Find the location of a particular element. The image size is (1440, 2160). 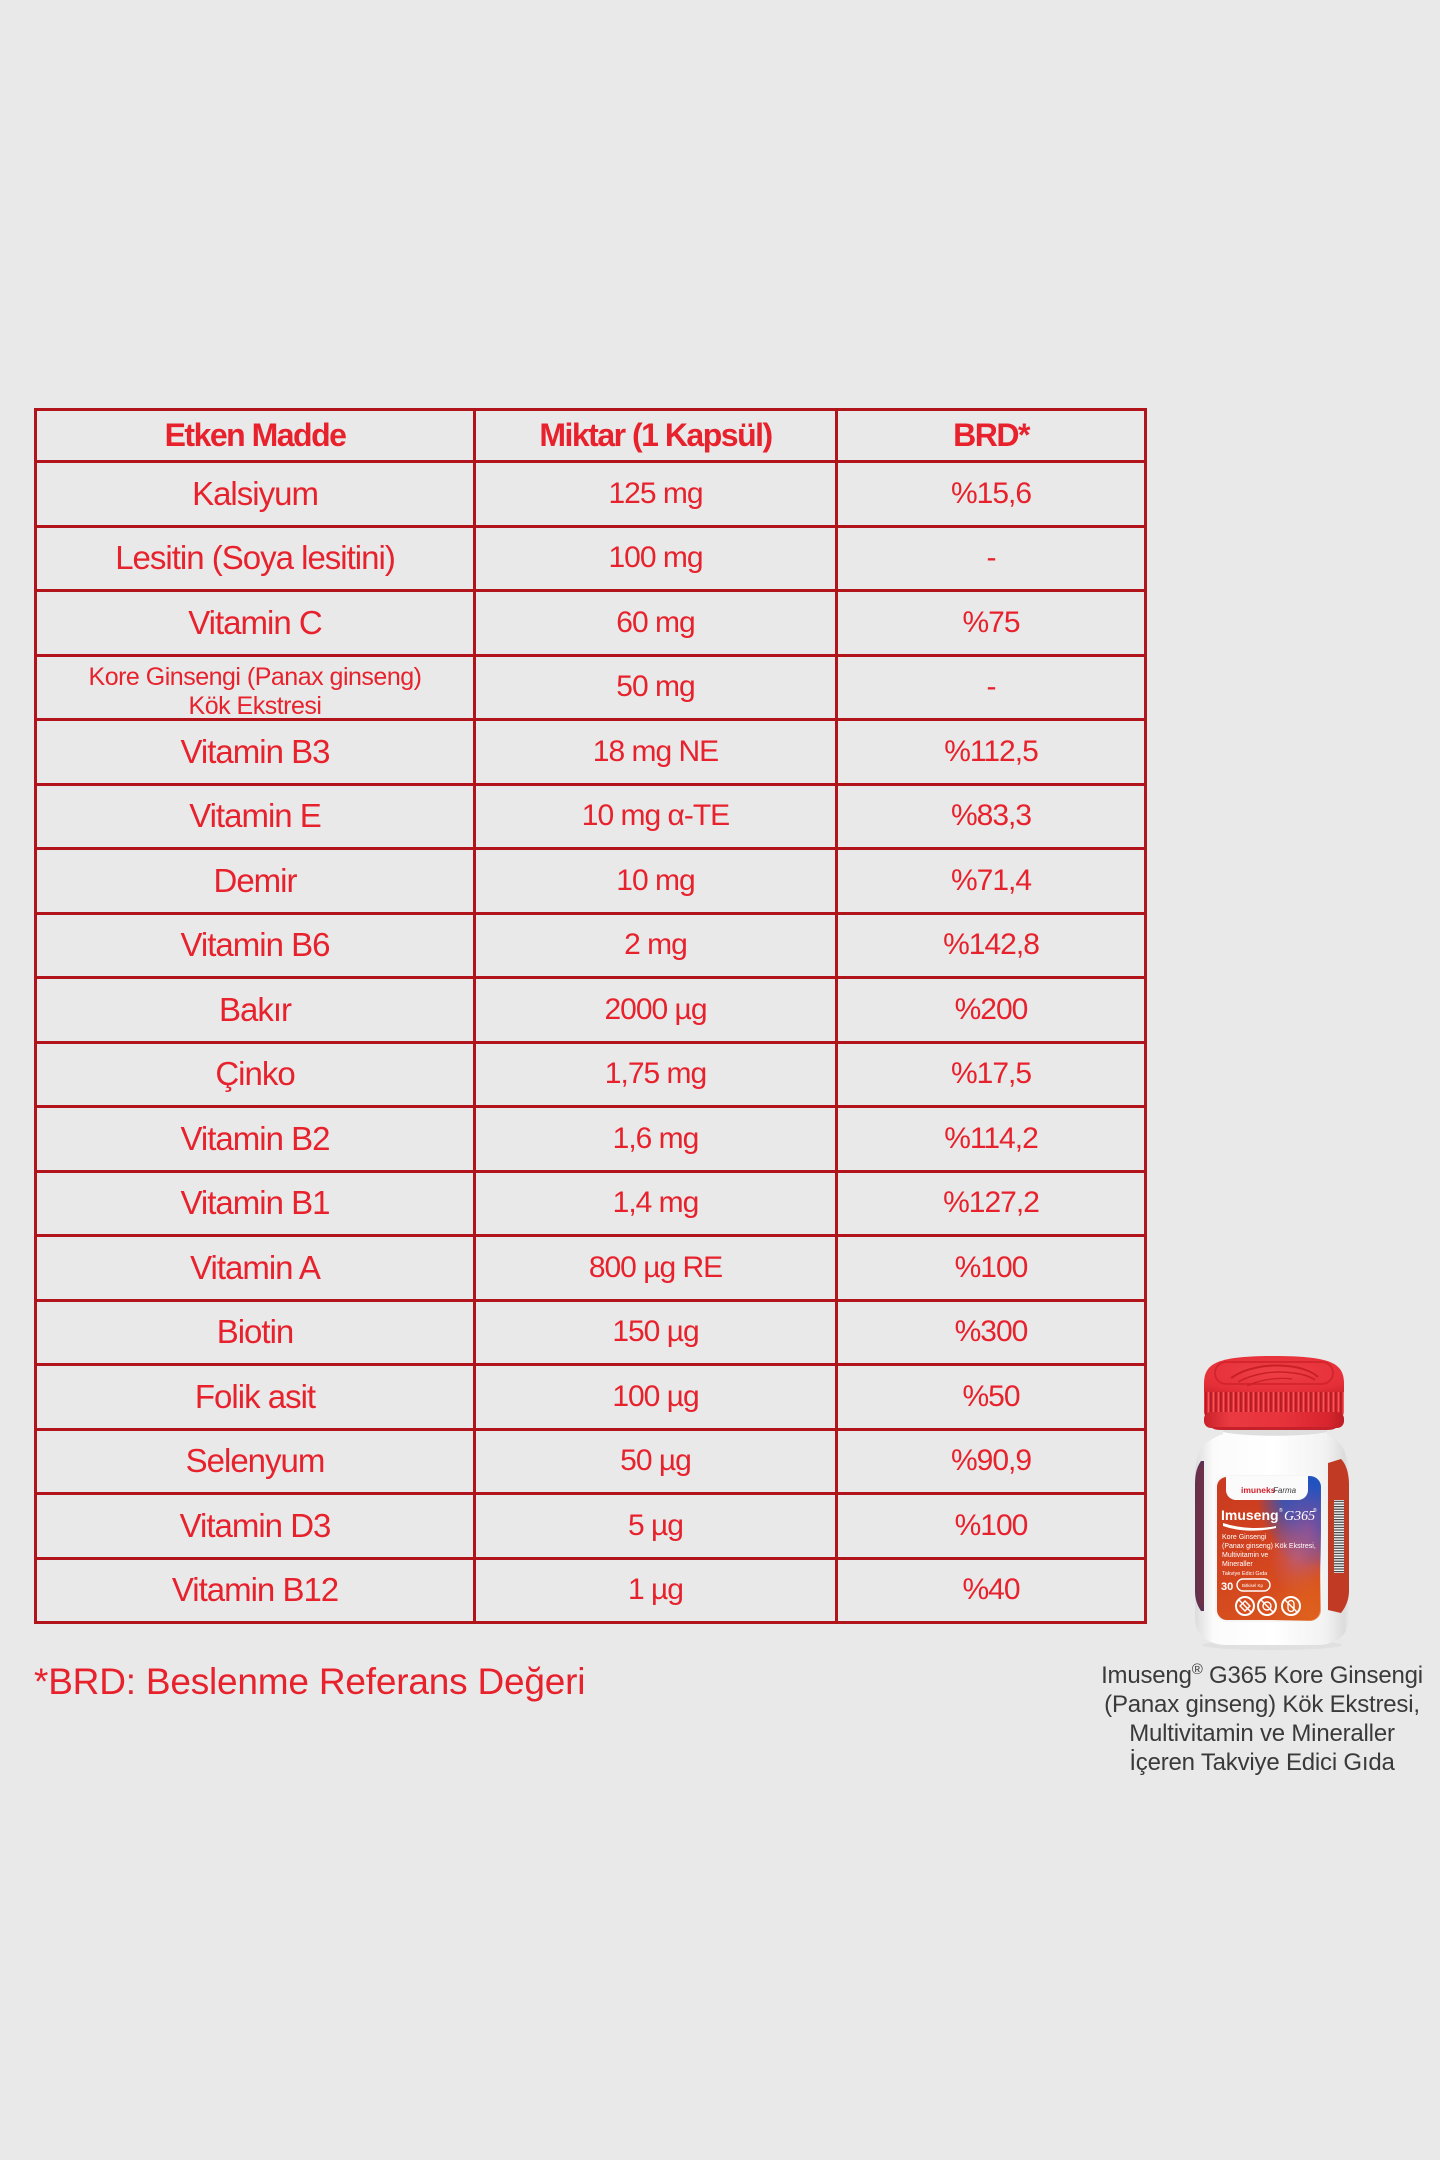

svg-text: Bitkisel Kp is located at coordinates (1253, 1585).